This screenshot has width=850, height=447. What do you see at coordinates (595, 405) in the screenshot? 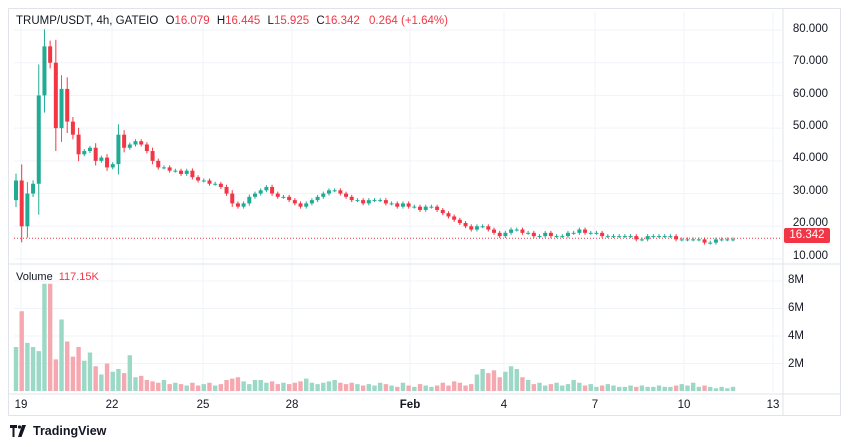
I see `time-tick: 7` at bounding box center [595, 405].